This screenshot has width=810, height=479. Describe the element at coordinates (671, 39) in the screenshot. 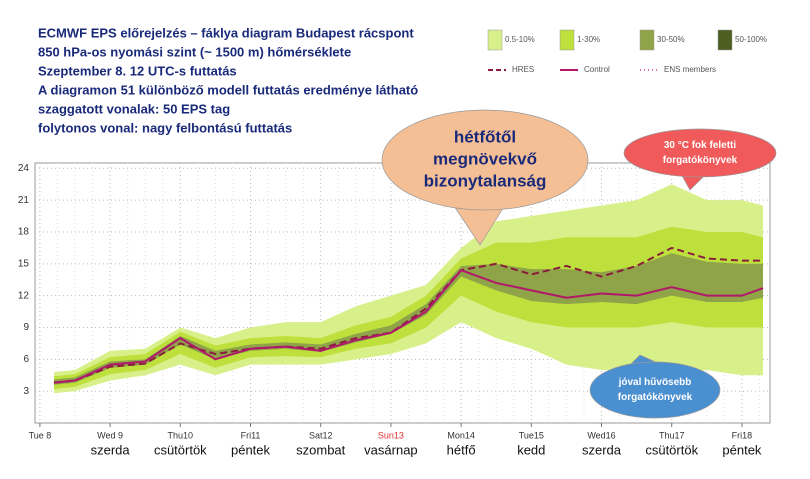

I see `legend-label: 30-50%` at that location.